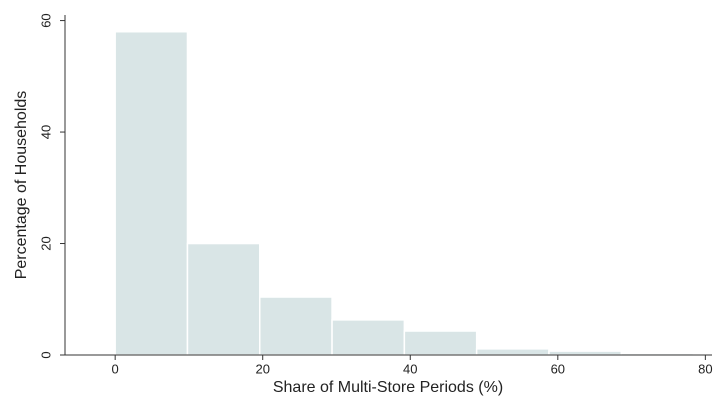  What do you see at coordinates (388, 387) in the screenshot?
I see `x-axis-label: Share of Multi-Store Periods (%)` at bounding box center [388, 387].